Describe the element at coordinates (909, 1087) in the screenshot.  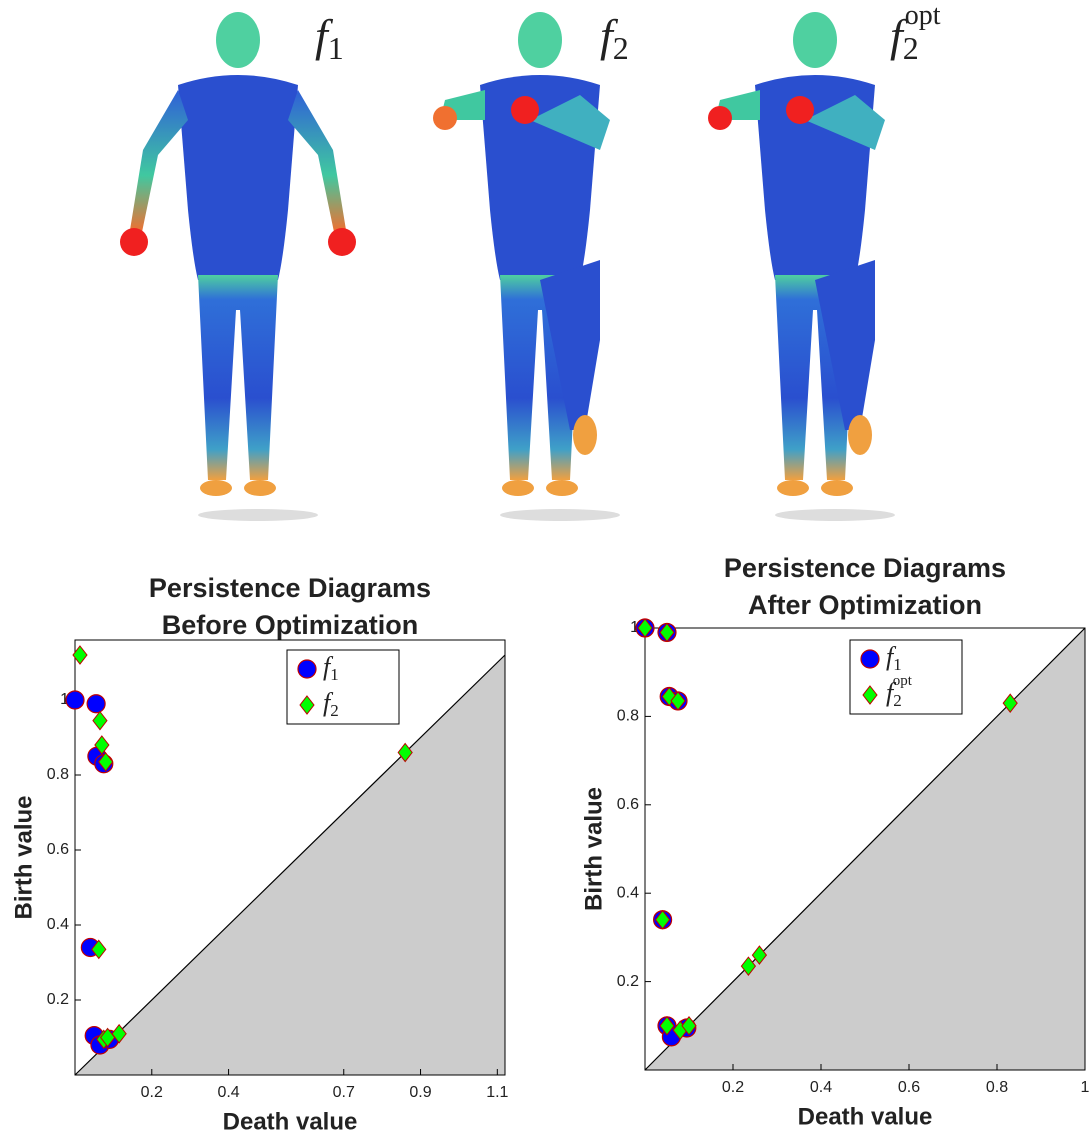
I see `x-tick-label: 0.6` at that location.